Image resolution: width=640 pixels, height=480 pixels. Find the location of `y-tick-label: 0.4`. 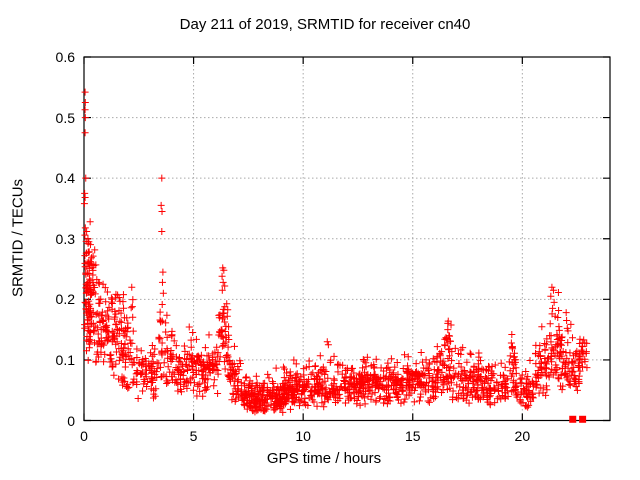

y-tick-label: 0.4 is located at coordinates (65, 178).